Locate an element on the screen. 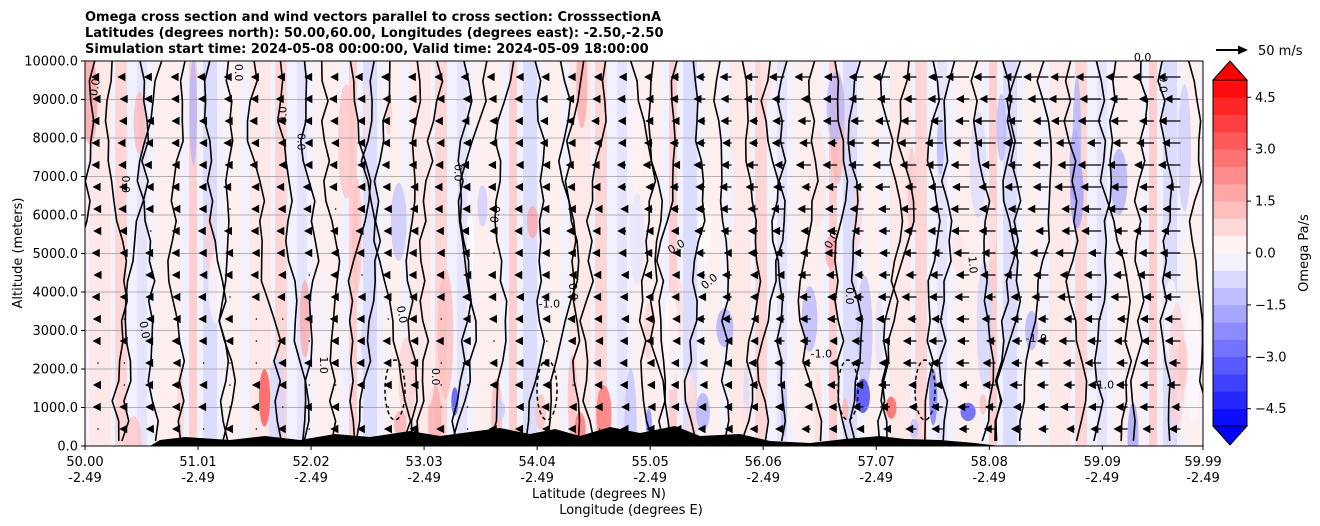 Image resolution: width=1320 pixels, height=526 pixels. omega-cell is located at coordinates (933, 397).